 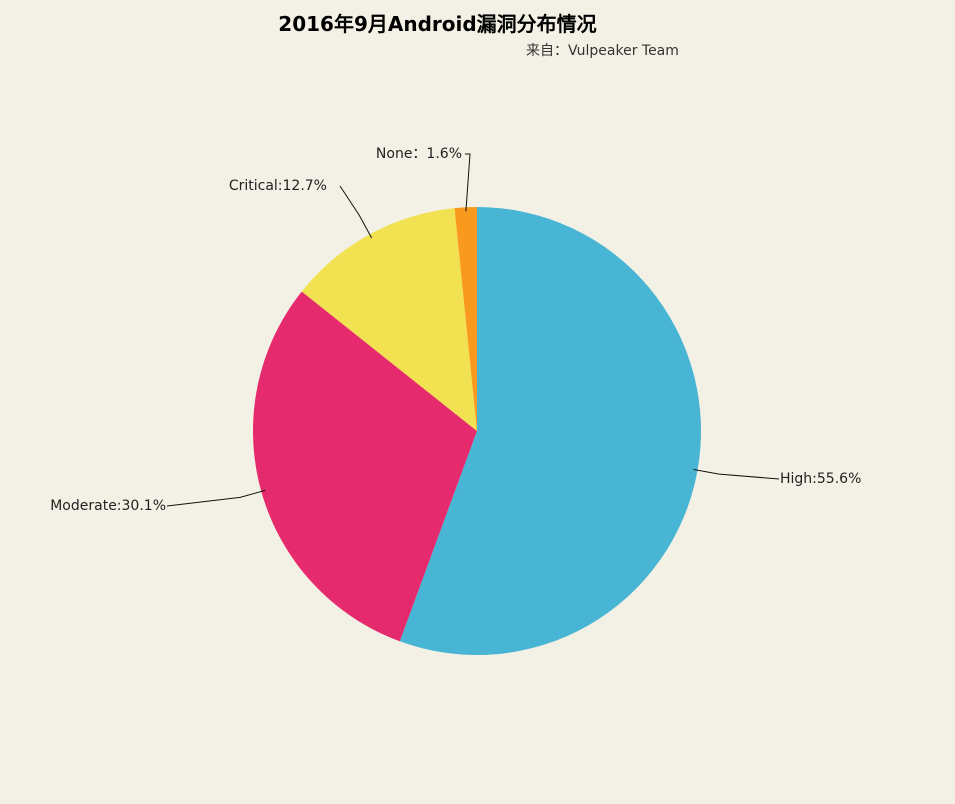 I want to click on pie-slice-moderate, so click(x=364, y=466).